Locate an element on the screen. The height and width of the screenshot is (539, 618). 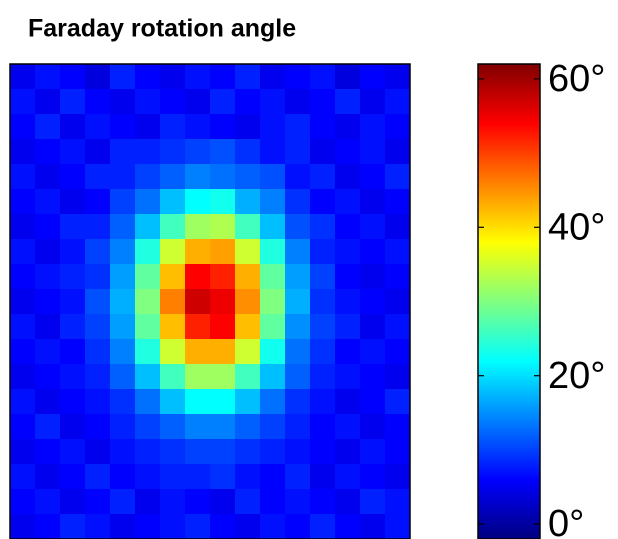
colorbar is located at coordinates (509, 301).